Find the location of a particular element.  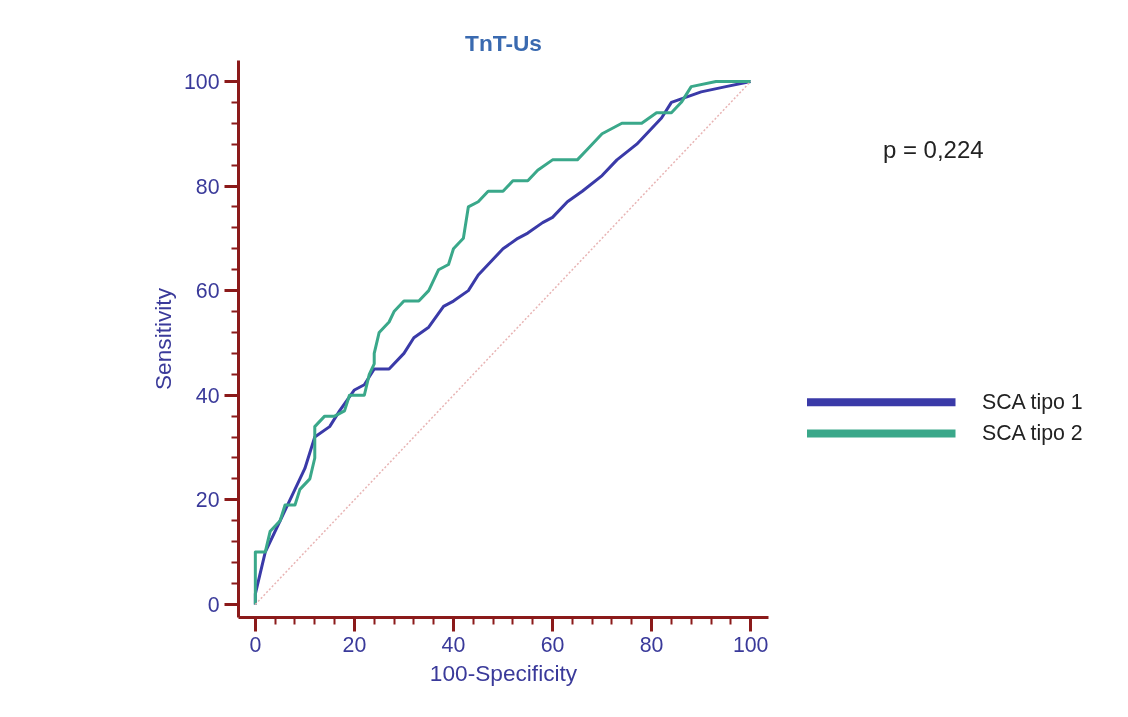

y-tick-label: 60 is located at coordinates (207, 291).